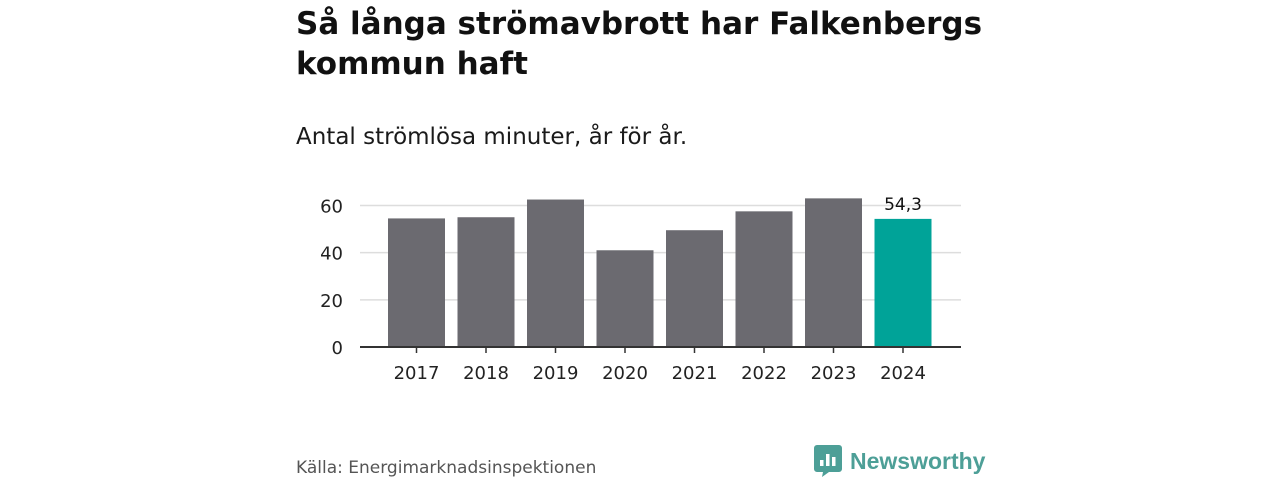 Image resolution: width=1280 pixels, height=480 pixels. Describe the element at coordinates (417, 373) in the screenshot. I see `x-tick-label: 2017` at that location.